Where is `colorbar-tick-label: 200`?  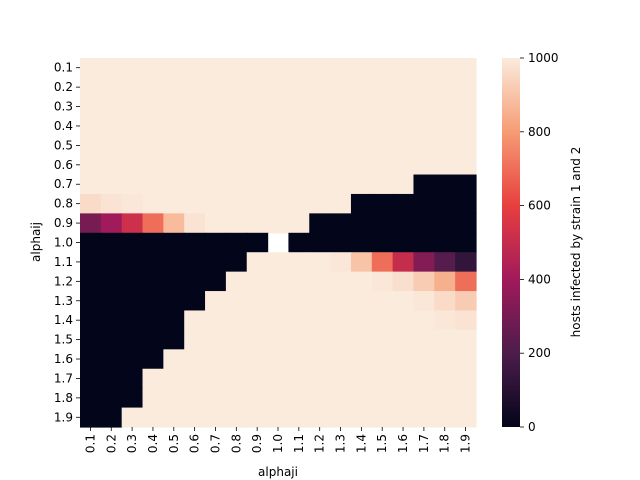
colorbar-tick-label: 200 is located at coordinates (539, 353).